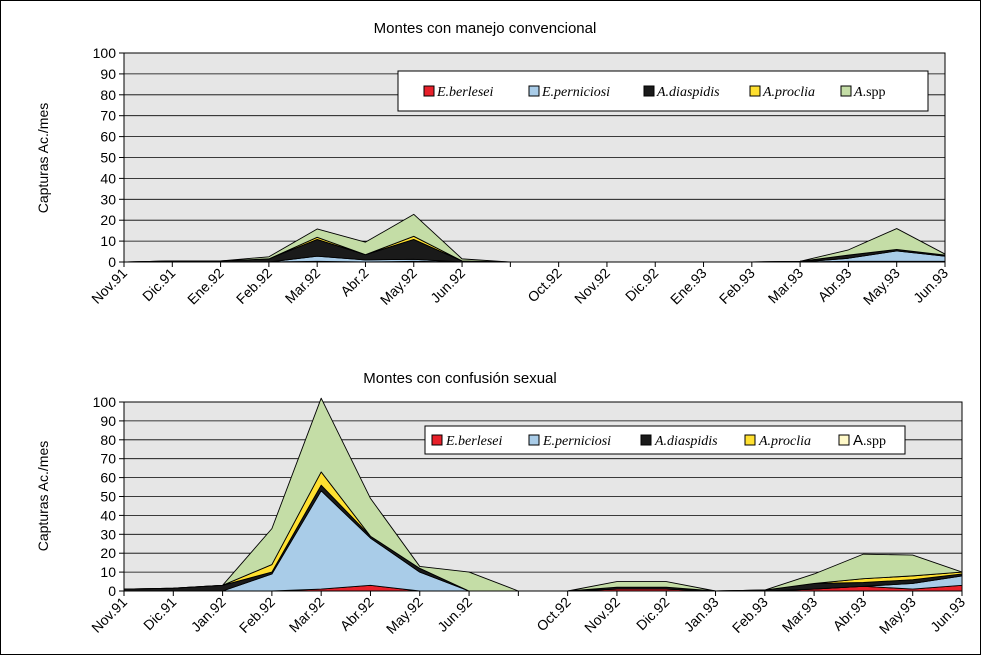 The height and width of the screenshot is (655, 981). Describe the element at coordinates (43, 158) in the screenshot. I see `chart-1-ylabel: Capturas Ac./mes` at that location.